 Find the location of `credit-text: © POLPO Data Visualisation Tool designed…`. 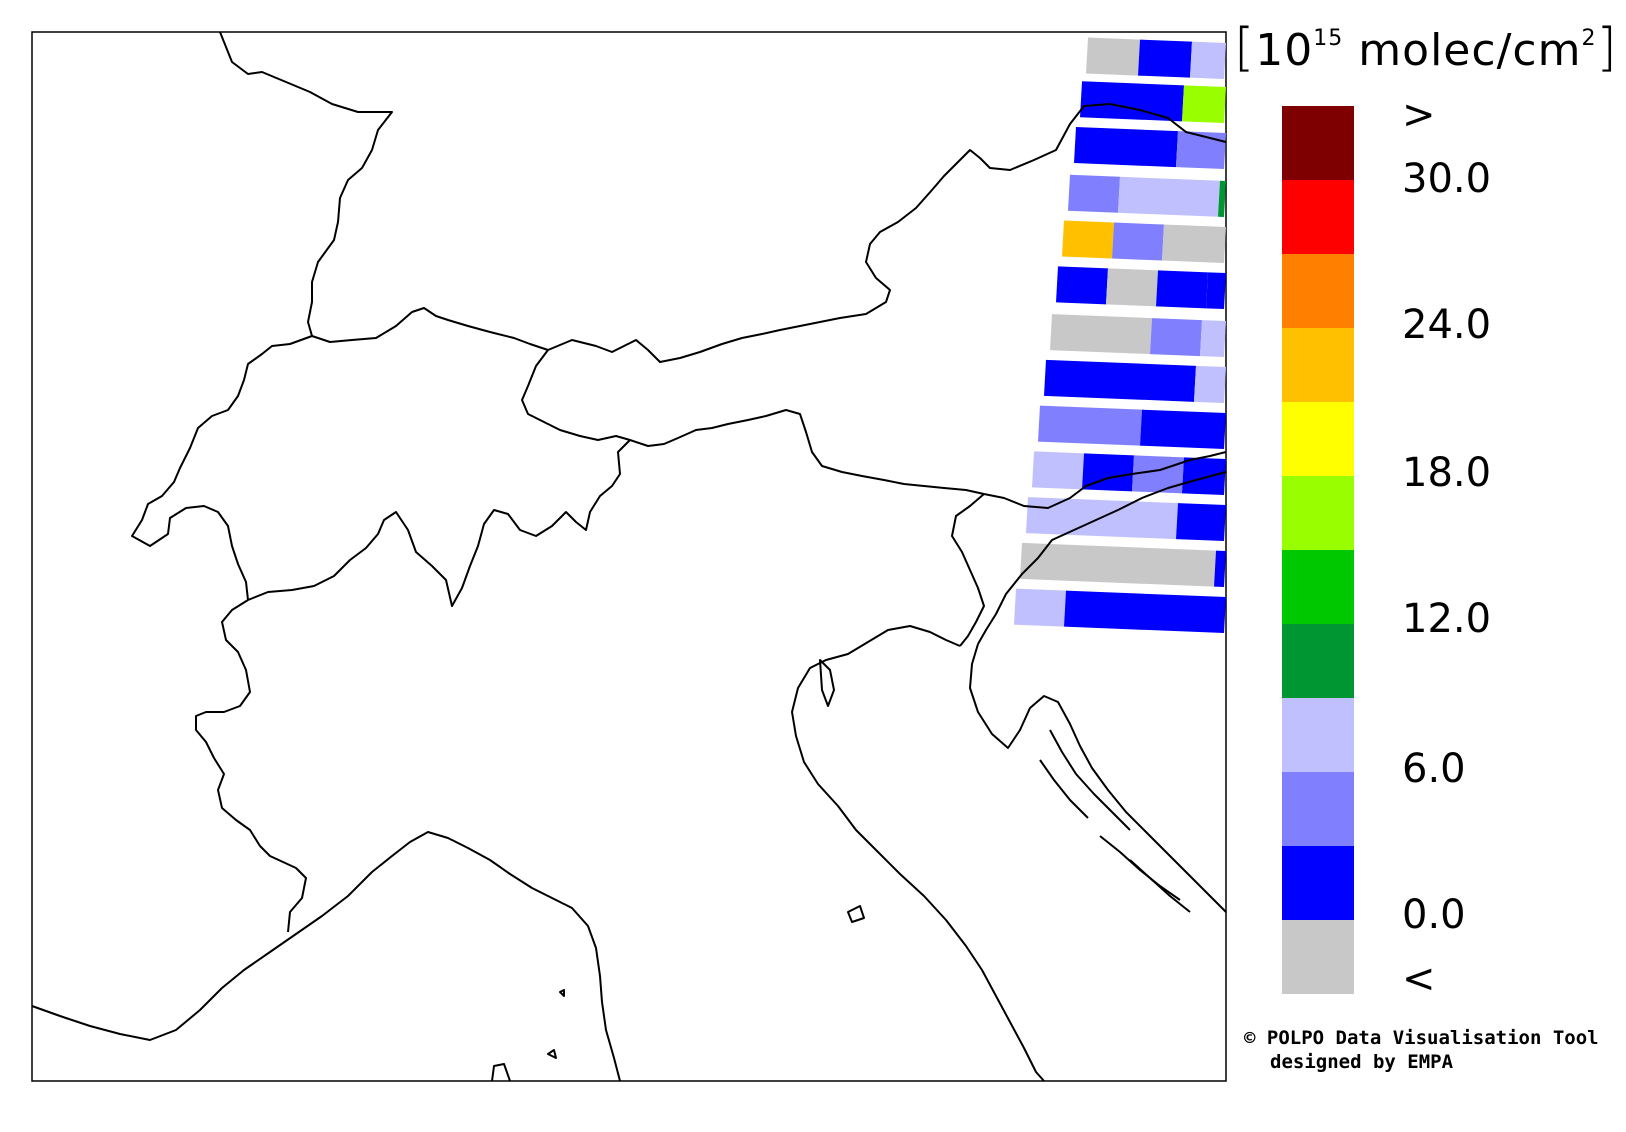

credit-text: © POLPO Data Visualisation Tool designed… is located at coordinates (1421, 1050).